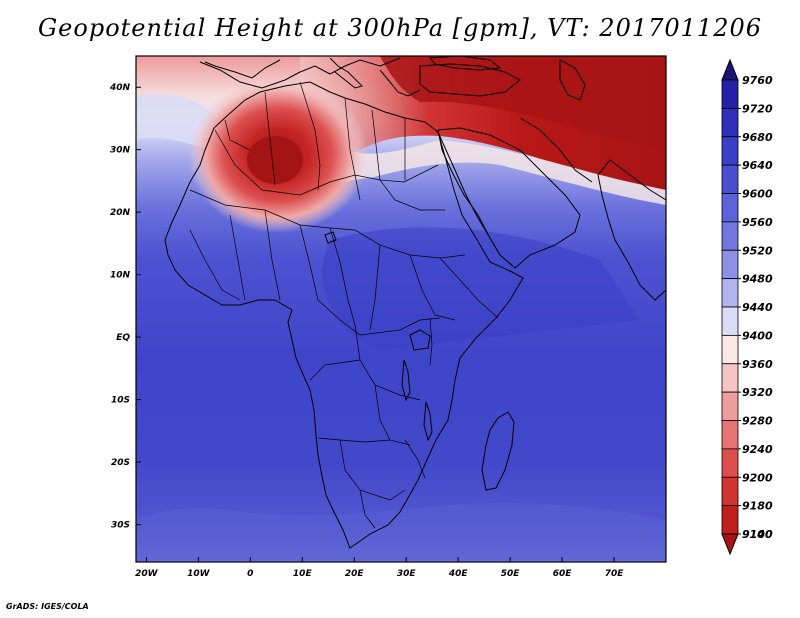 This screenshot has height=618, width=800. Describe the element at coordinates (757, 364) in the screenshot. I see `colorbar-label: 9360` at that location.